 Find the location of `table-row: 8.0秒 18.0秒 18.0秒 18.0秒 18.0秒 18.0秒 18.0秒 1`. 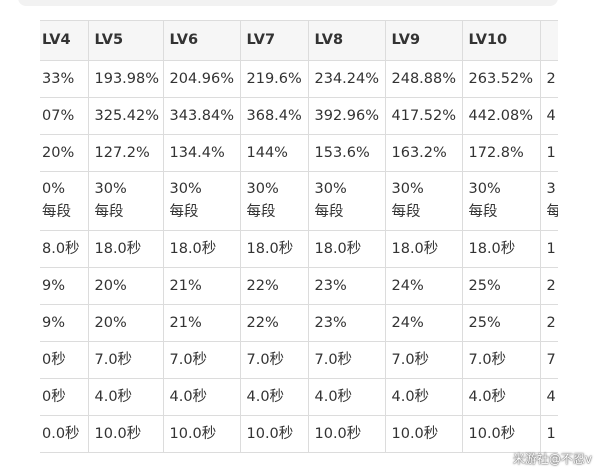

table-row: 8.0秒 18.0秒 18.0秒 18.0秒 18.0秒 18.0秒 18.0秒 1 is located at coordinates (299, 249).